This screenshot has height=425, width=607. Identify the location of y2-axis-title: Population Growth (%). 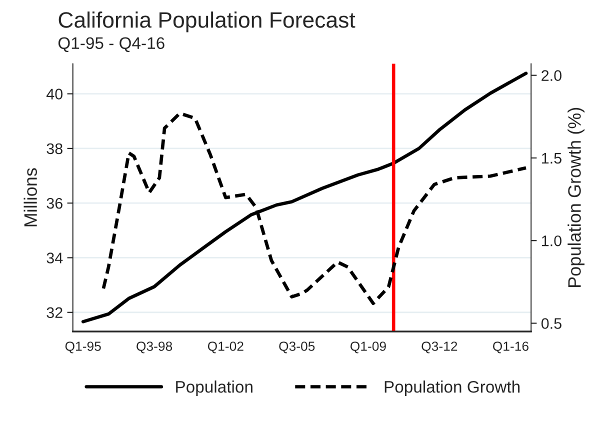
(576, 197).